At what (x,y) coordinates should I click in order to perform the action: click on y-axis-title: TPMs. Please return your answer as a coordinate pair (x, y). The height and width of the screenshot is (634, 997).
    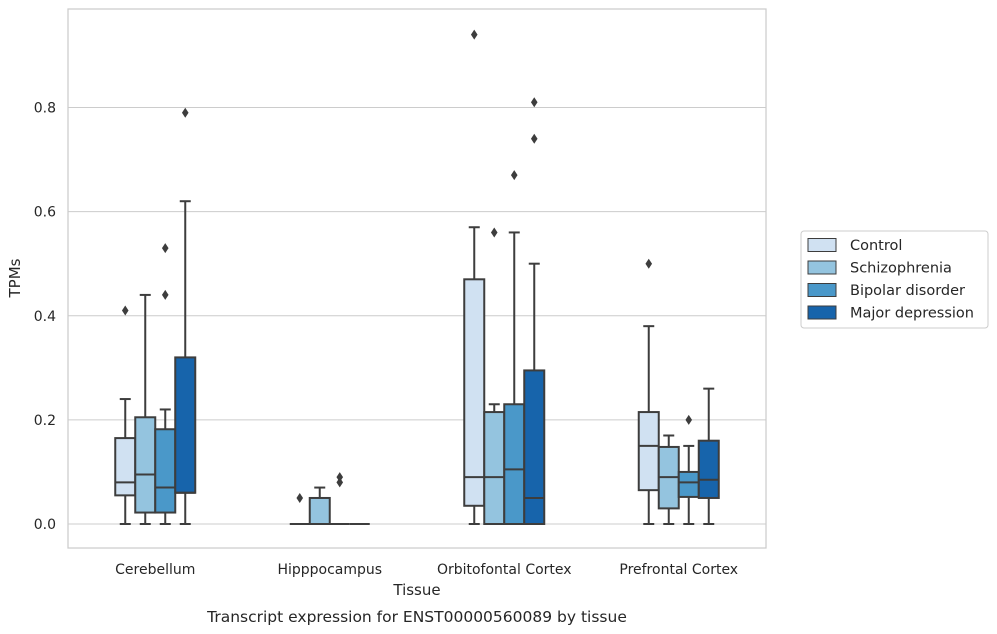
    Looking at the image, I should click on (15, 278).